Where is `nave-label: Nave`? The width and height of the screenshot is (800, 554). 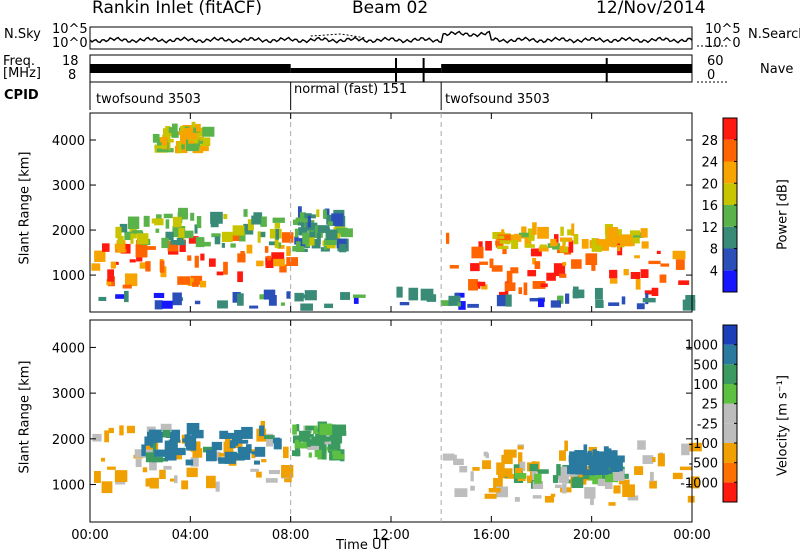
nave-label: Nave is located at coordinates (777, 69).